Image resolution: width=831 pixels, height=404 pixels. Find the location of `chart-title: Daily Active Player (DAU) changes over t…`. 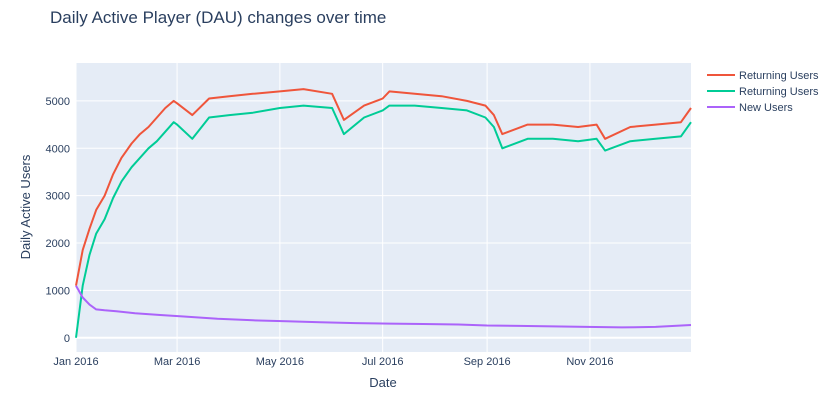

chart-title: Daily Active Player (DAU) changes over t… is located at coordinates (218, 17).